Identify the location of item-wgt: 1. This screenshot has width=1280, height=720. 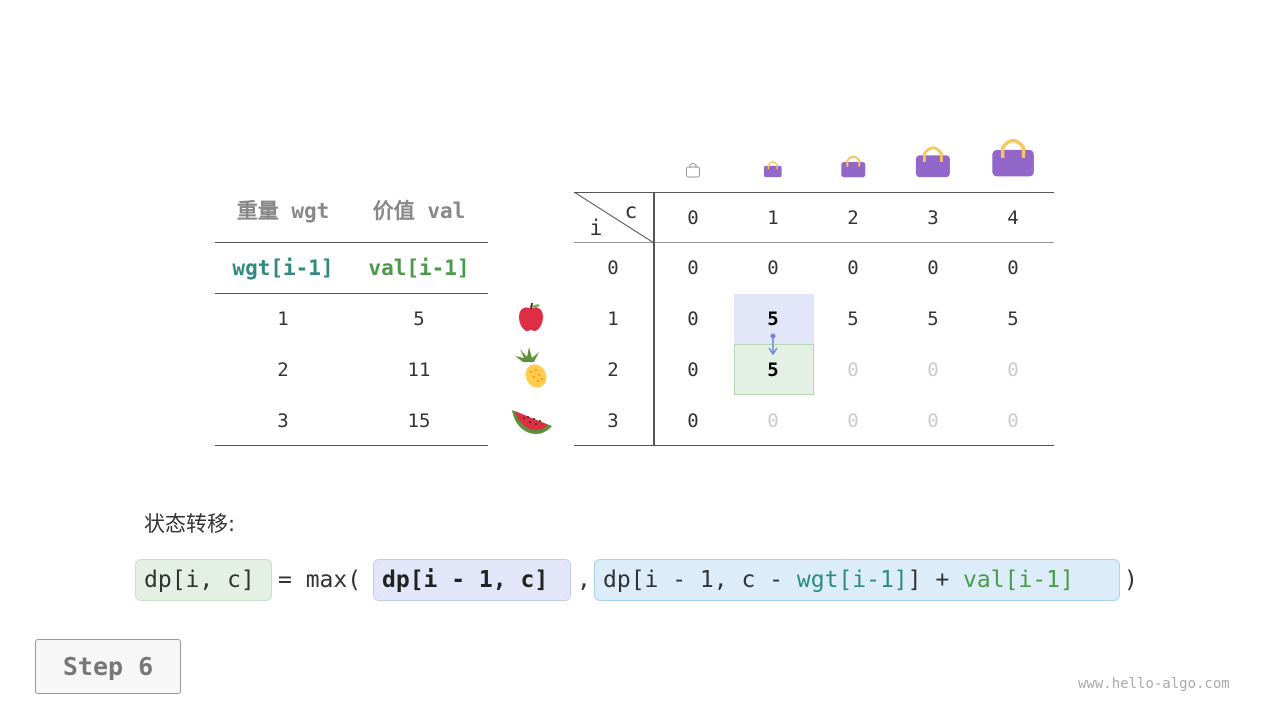
(283, 319).